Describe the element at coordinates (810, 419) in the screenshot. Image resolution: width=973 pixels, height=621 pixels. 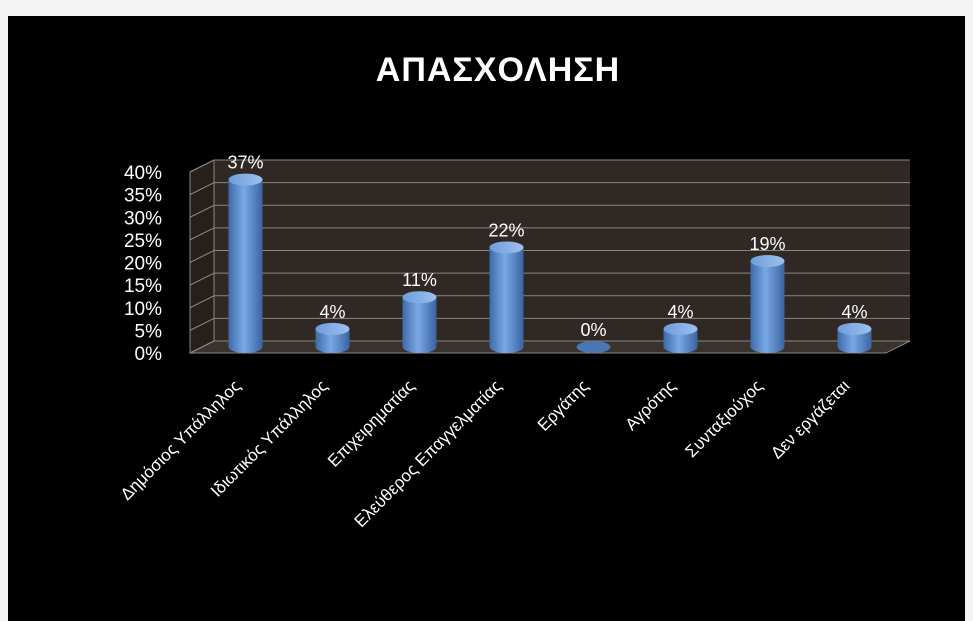
I see `x-category-label: Δεν εργάζεται` at that location.